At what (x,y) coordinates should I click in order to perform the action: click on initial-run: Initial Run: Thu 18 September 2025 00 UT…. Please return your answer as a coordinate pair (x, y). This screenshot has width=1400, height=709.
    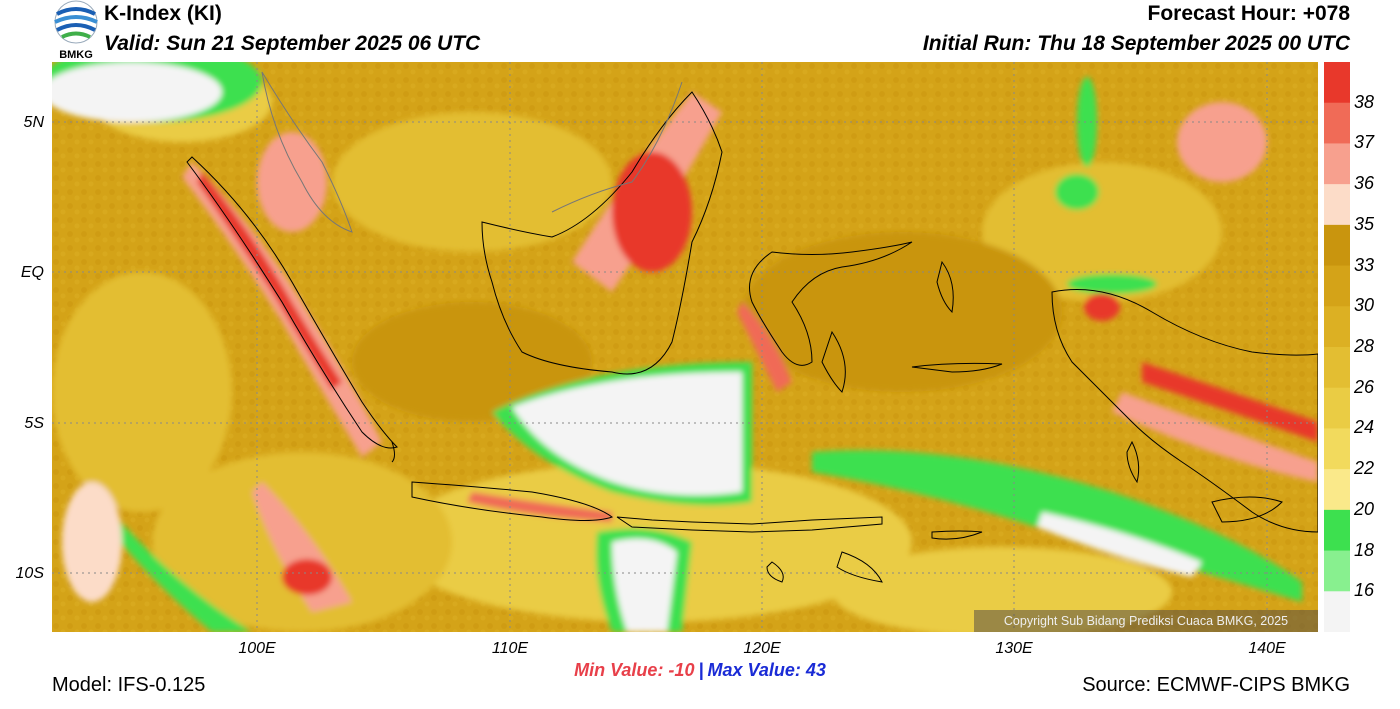
    Looking at the image, I should click on (1136, 43).